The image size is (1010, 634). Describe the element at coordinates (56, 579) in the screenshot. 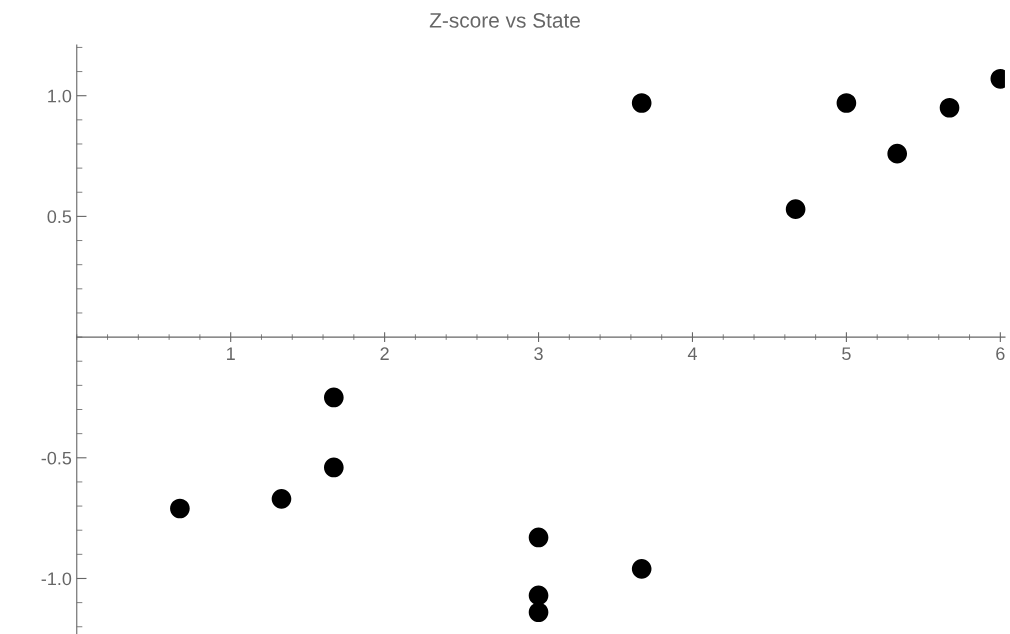

I see `y-tick-label: -1.0` at that location.